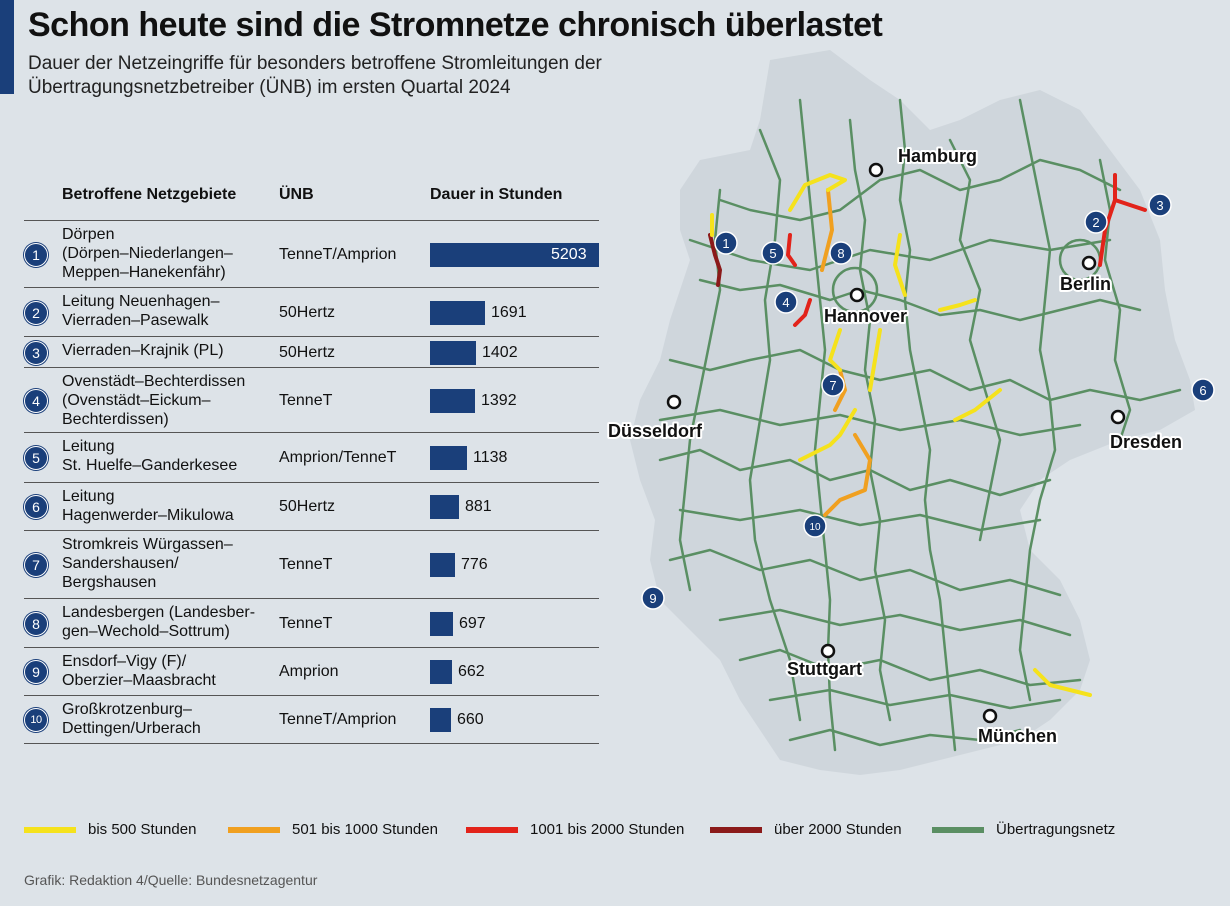 The width and height of the screenshot is (1230, 906). What do you see at coordinates (1146, 442) in the screenshot?
I see `city-label-dresden: Dresden` at bounding box center [1146, 442].